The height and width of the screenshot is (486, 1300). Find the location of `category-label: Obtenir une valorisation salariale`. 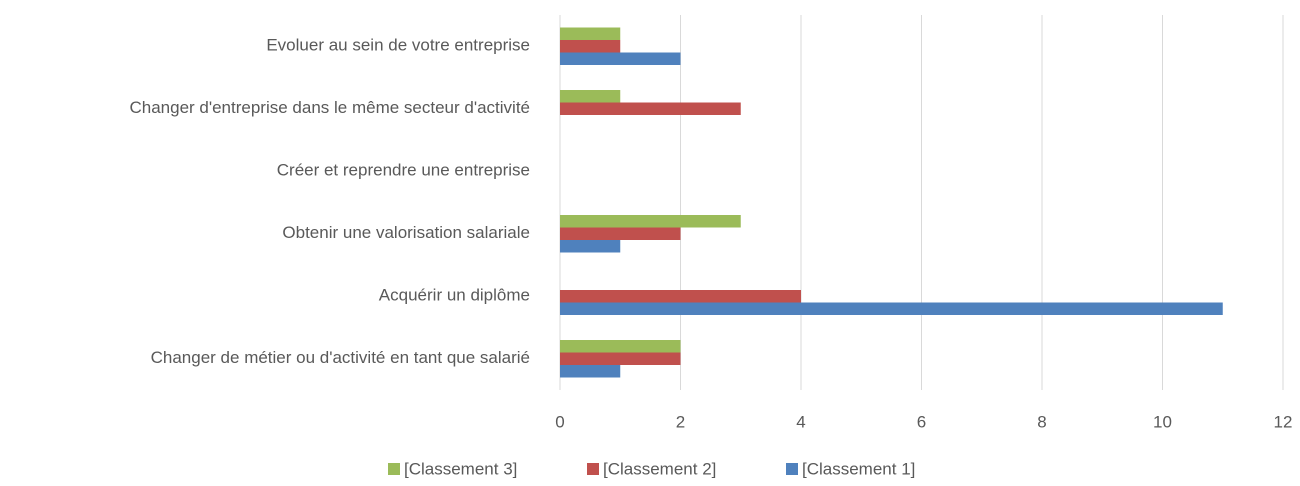

category-label: Obtenir une valorisation salariale is located at coordinates (406, 232).